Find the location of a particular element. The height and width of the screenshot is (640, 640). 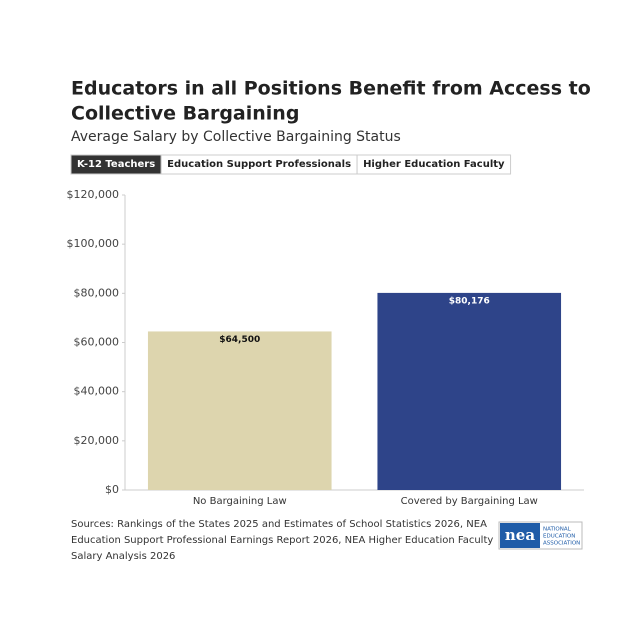

logo-block is located at coordinates (520, 535).